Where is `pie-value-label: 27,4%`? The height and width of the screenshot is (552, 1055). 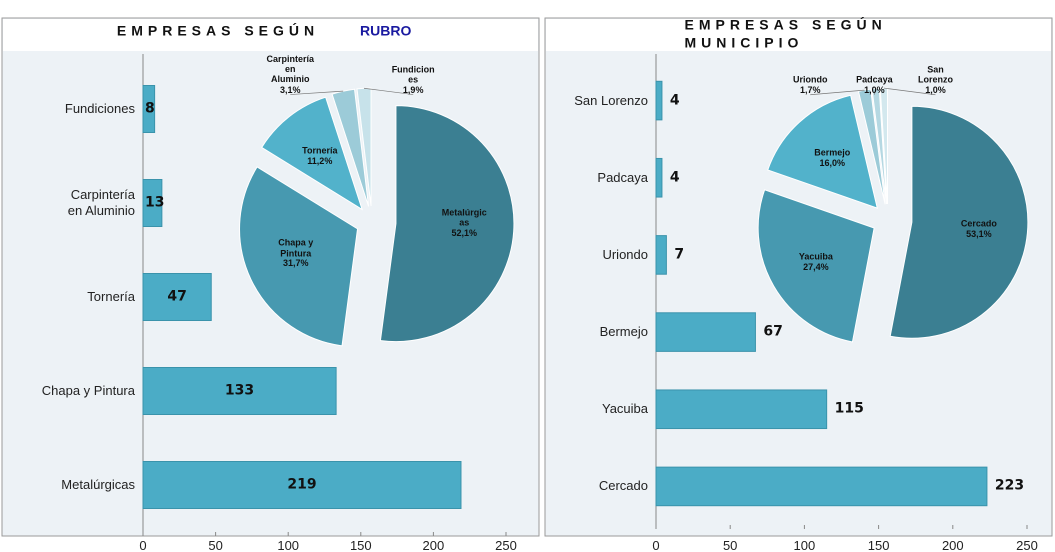 pie-value-label: 27,4% is located at coordinates (816, 266).